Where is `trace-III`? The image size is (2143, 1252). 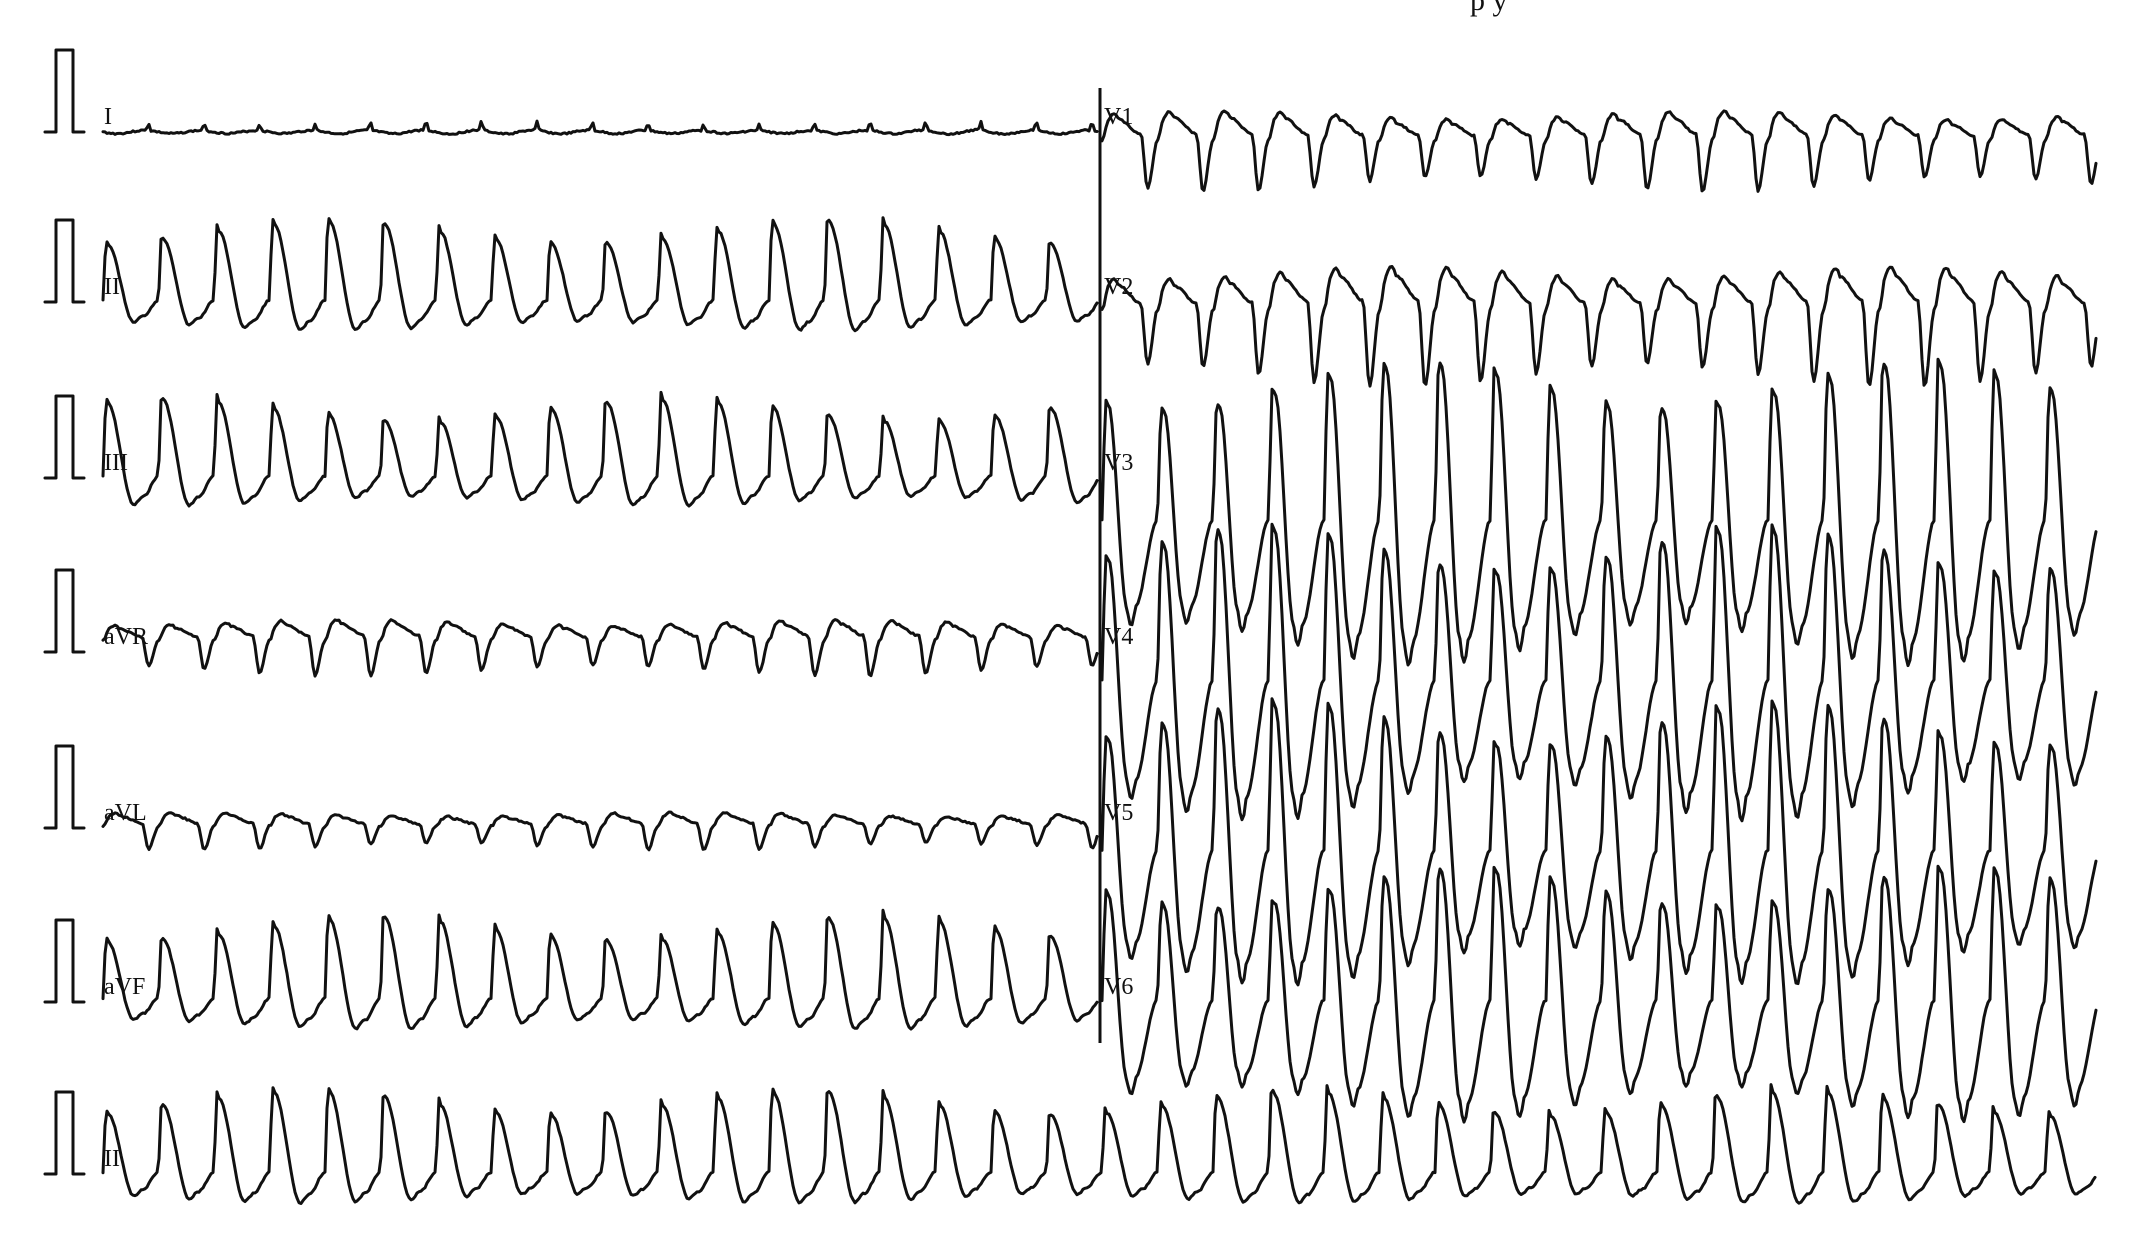 trace-III is located at coordinates (600, 449).